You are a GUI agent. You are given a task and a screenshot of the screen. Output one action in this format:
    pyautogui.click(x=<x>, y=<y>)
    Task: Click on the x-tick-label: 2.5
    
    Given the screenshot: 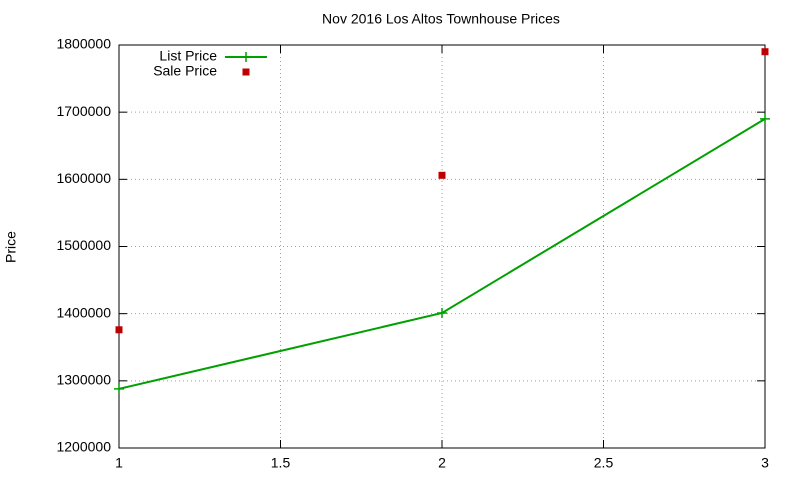 What is the action you would take?
    pyautogui.click(x=604, y=463)
    